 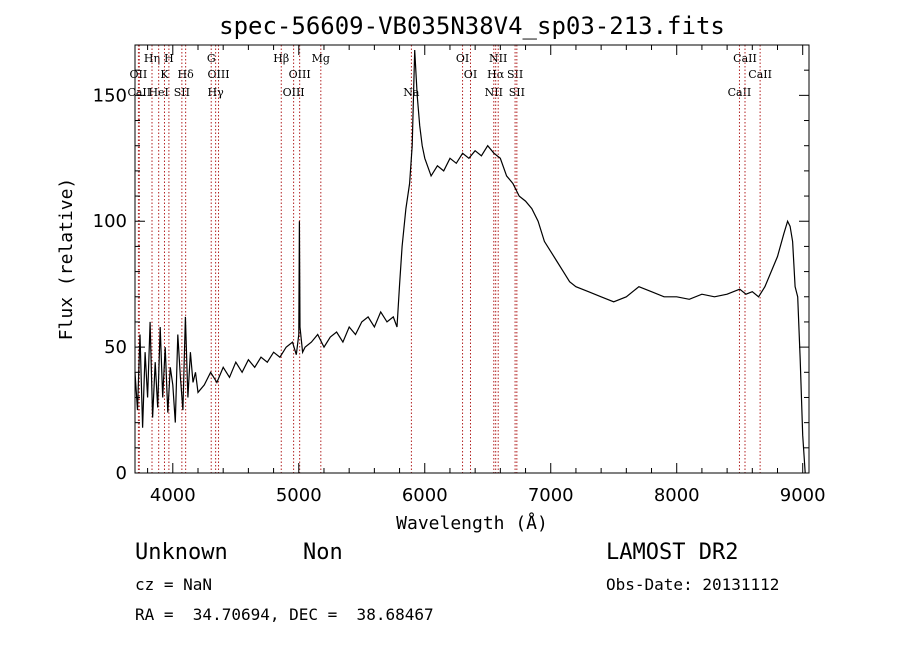 I want to click on object-class: Unknown, so click(x=181, y=552).